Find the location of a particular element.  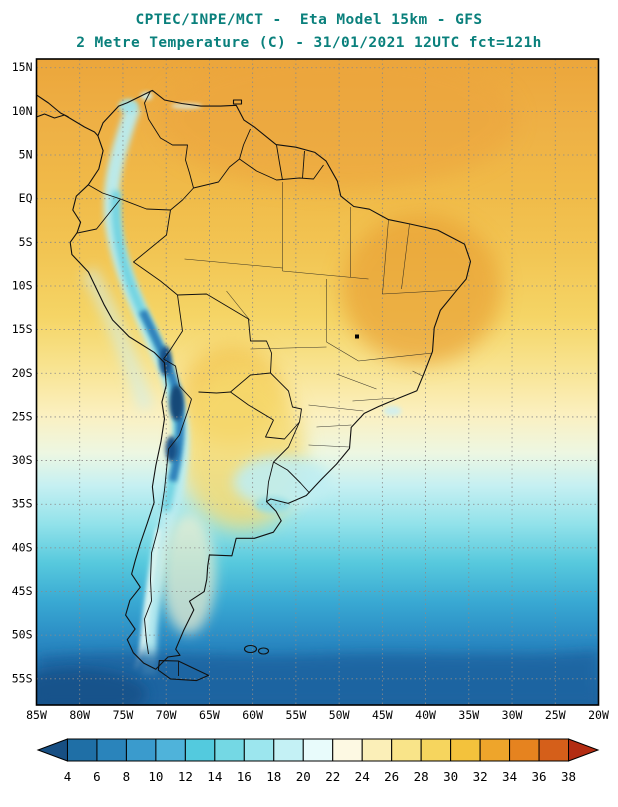

lat-tick-label: 10S is located at coordinates (22, 285).